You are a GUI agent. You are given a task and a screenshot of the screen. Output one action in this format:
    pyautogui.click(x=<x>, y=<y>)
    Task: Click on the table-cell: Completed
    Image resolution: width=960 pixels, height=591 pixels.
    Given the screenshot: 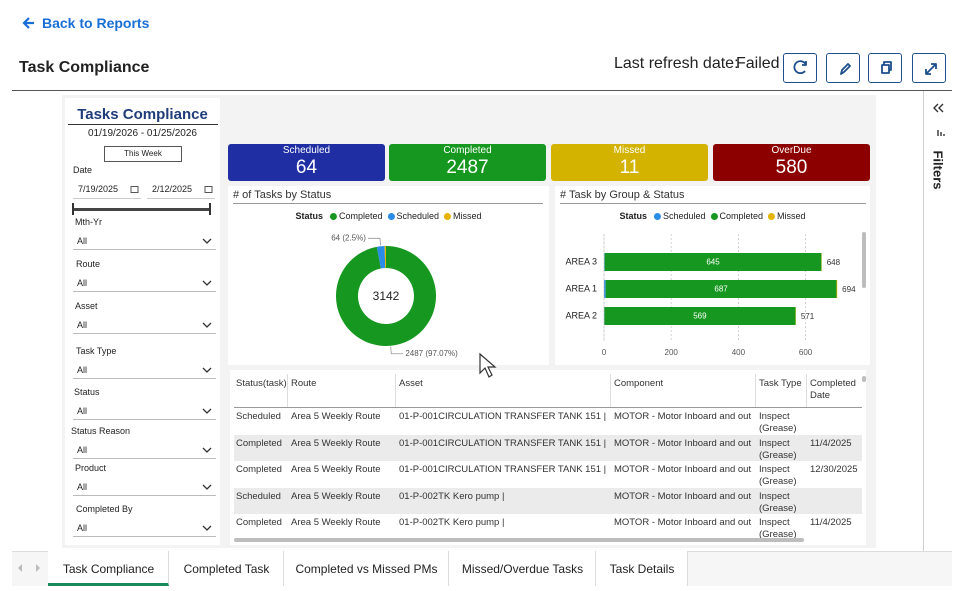 What is the action you would take?
    pyautogui.click(x=259, y=522)
    